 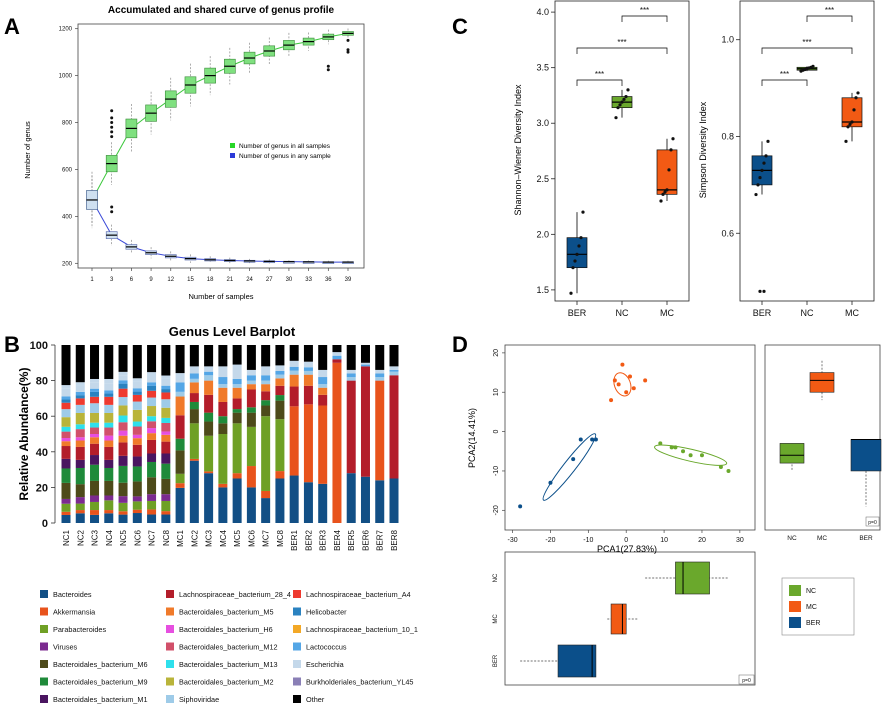 I want to click on x-tick-label: MC1, so click(x=180, y=537).